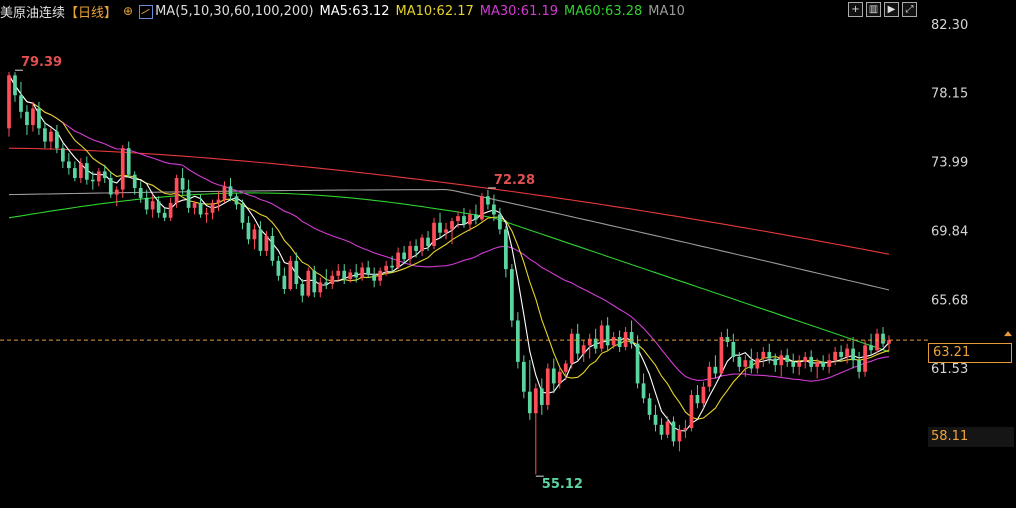 This screenshot has height=508, width=1016. What do you see at coordinates (949, 369) in the screenshot?
I see `y-tick-label: 61.53` at bounding box center [949, 369].